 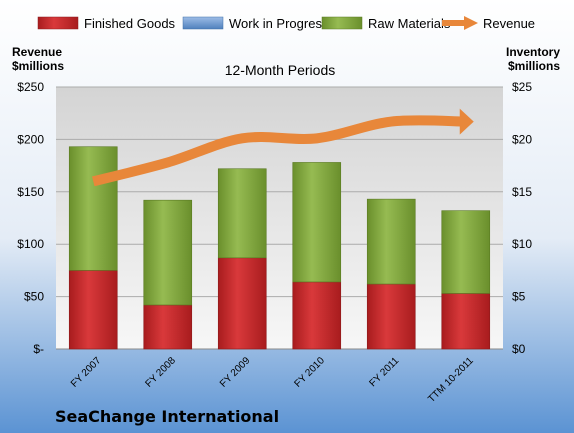 What do you see at coordinates (30, 244) in the screenshot?
I see `left-tick-label: $100` at bounding box center [30, 244].